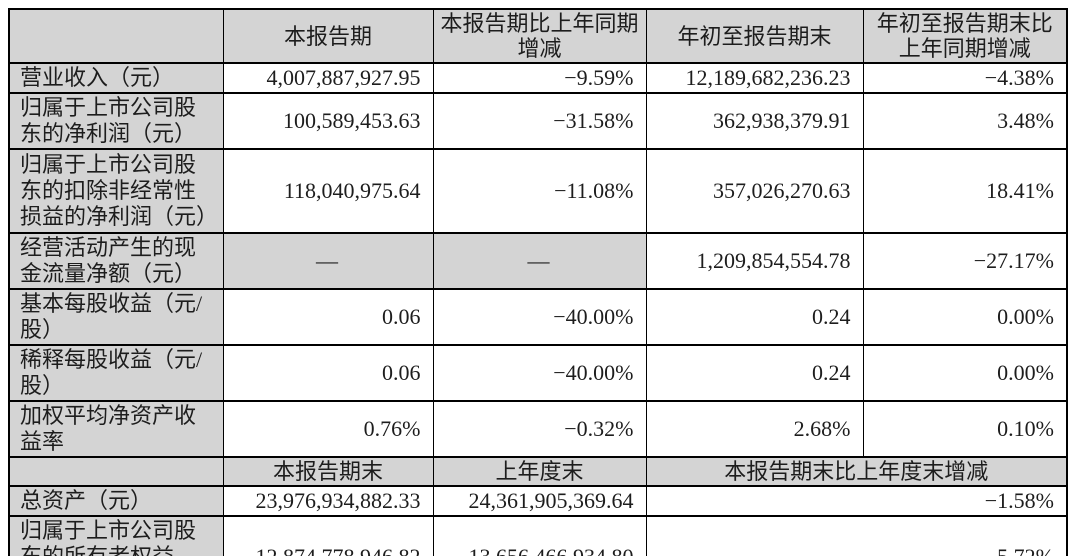 This screenshot has width=1080, height=556. Describe the element at coordinates (328, 36) in the screenshot. I see `header-cell-current-period: 本报告期` at that location.